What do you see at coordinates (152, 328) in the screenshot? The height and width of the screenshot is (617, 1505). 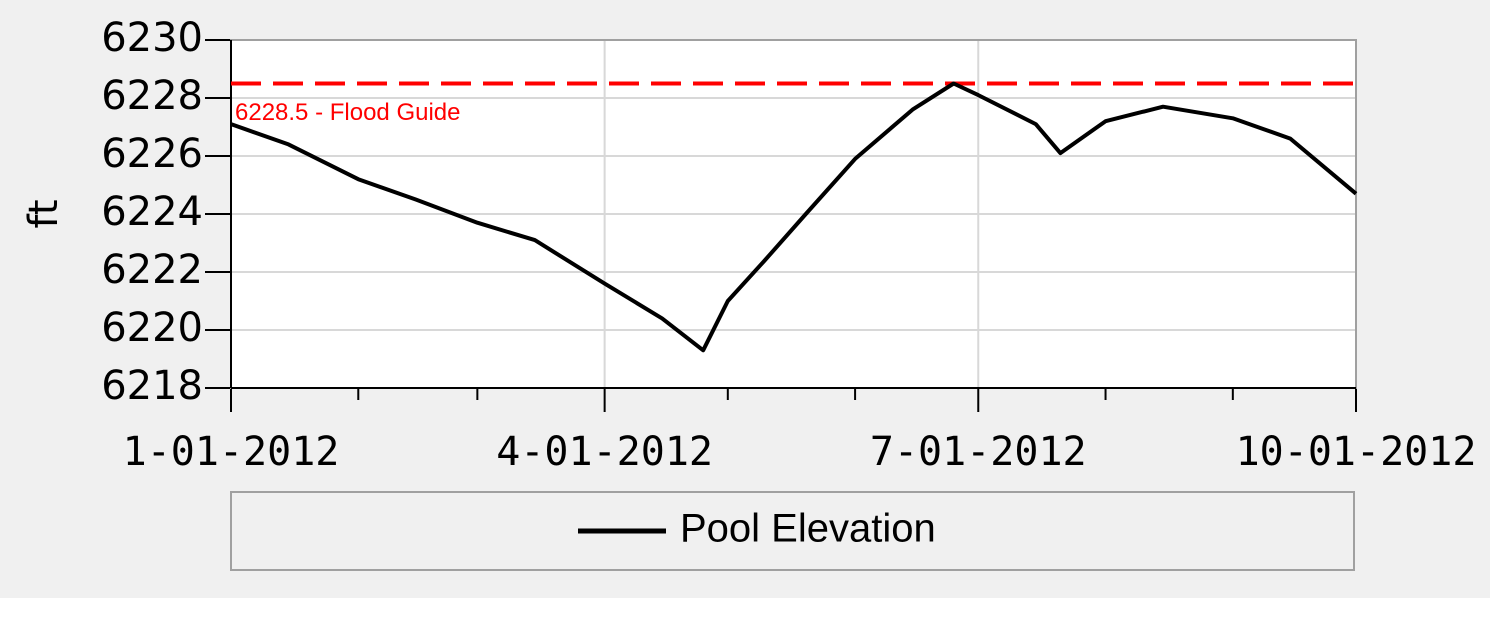 I see `y-tick-label: 6220` at bounding box center [152, 328].